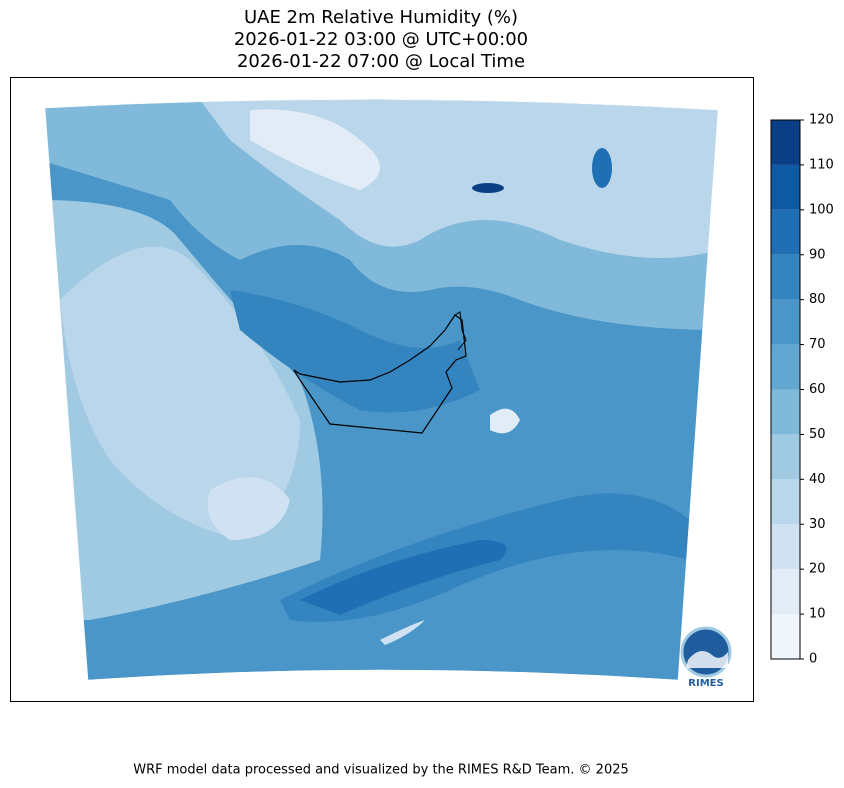 This screenshot has width=844, height=788. I want to click on logo: RIMES, so click(706, 657).